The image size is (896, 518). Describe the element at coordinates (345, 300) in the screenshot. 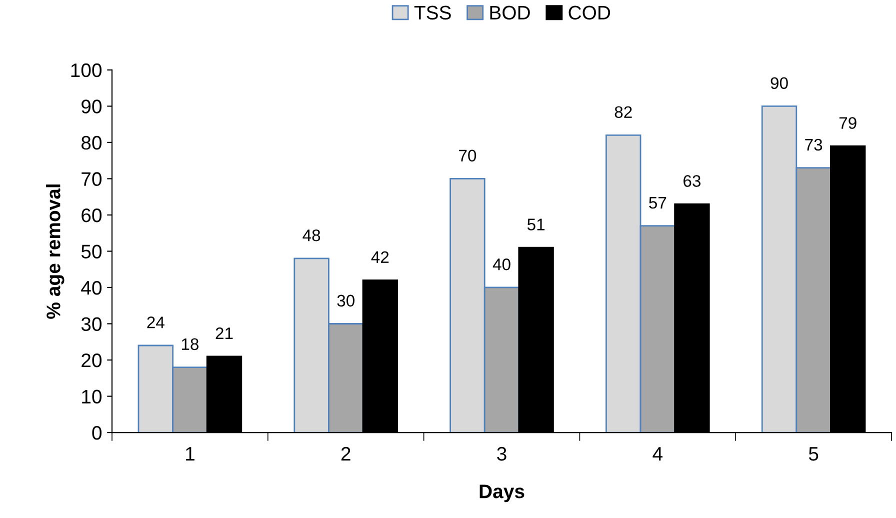

I see `data-label: 30` at that location.